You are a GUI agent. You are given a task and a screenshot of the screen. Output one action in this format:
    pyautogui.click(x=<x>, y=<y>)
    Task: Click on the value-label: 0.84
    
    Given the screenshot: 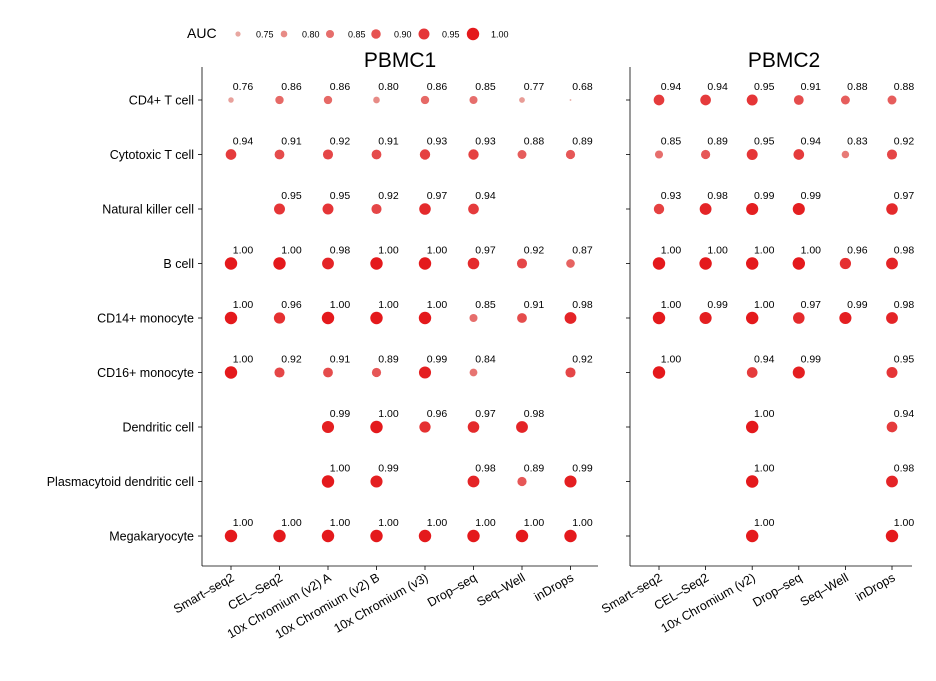 What is the action you would take?
    pyautogui.click(x=485, y=360)
    